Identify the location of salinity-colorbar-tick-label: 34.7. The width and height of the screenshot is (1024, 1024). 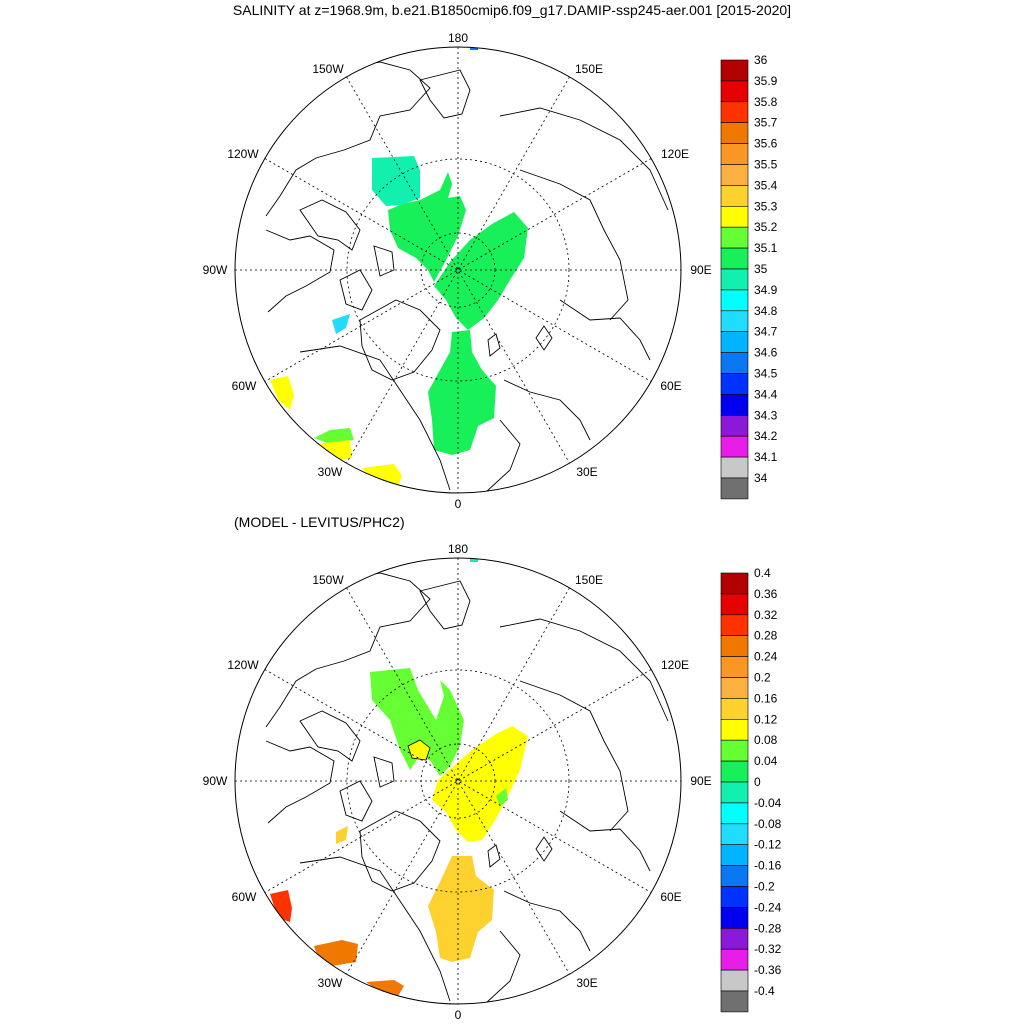
(766, 332).